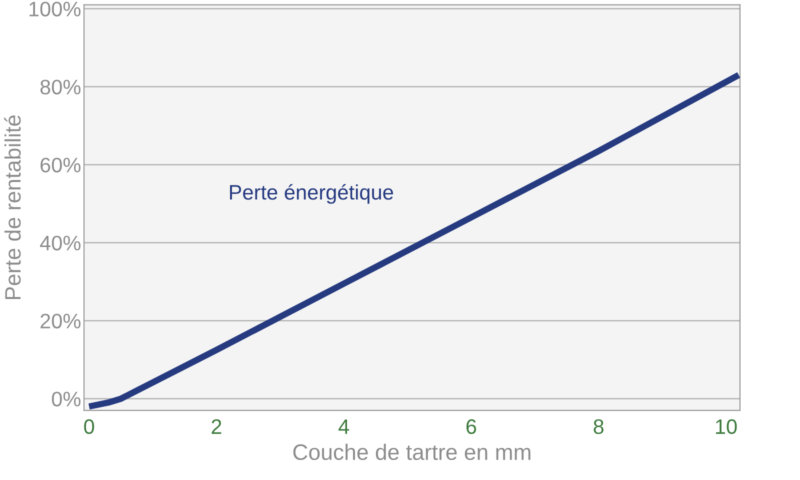  What do you see at coordinates (411, 452) in the screenshot?
I see `x-axis-title: Couche de tartre en mm` at bounding box center [411, 452].